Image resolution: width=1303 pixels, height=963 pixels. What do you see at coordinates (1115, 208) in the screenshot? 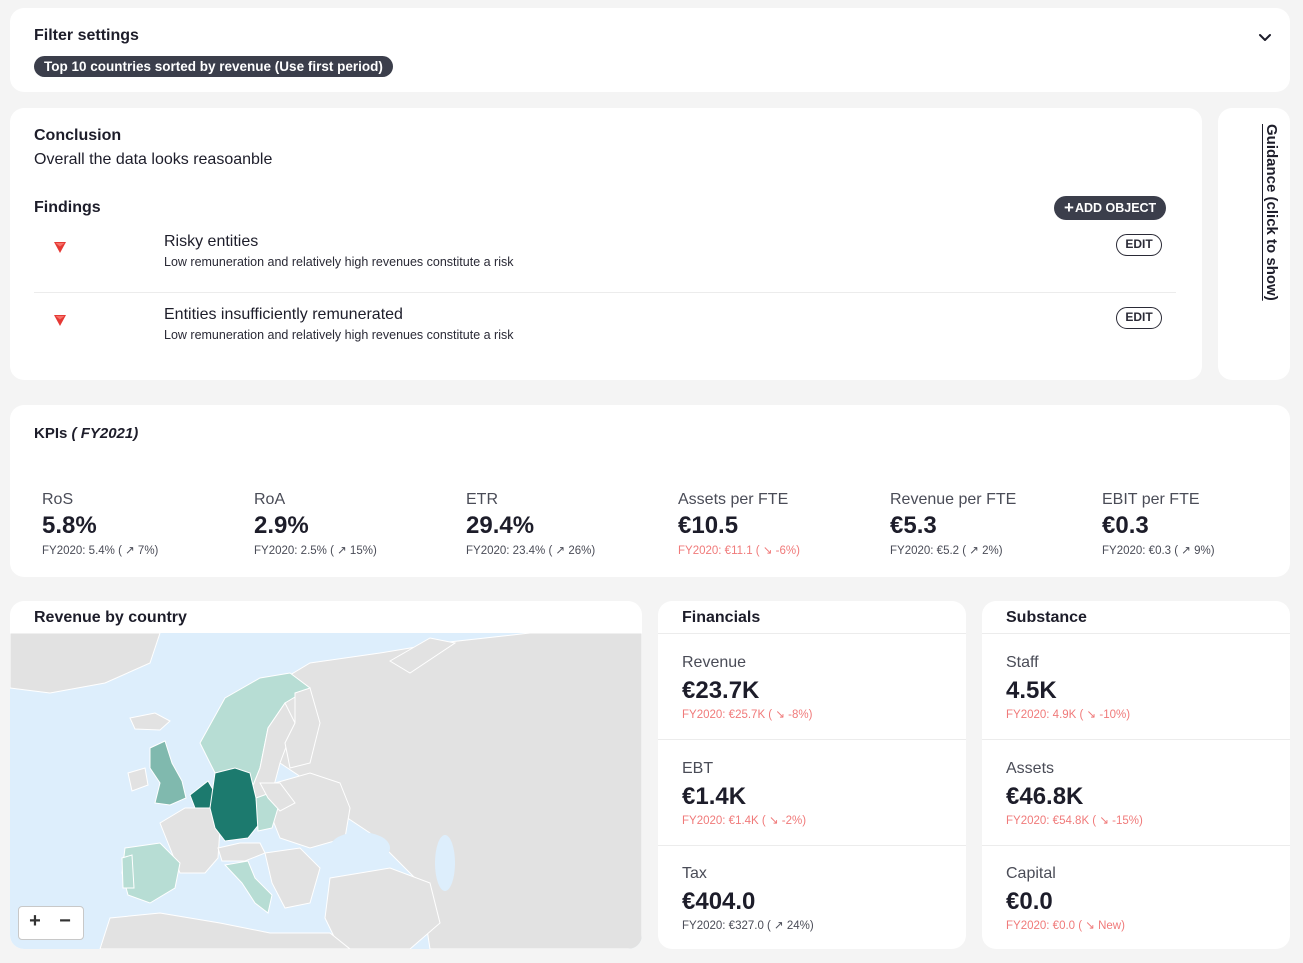
I see `add-object-label: ADD OBJECT` at bounding box center [1115, 208].